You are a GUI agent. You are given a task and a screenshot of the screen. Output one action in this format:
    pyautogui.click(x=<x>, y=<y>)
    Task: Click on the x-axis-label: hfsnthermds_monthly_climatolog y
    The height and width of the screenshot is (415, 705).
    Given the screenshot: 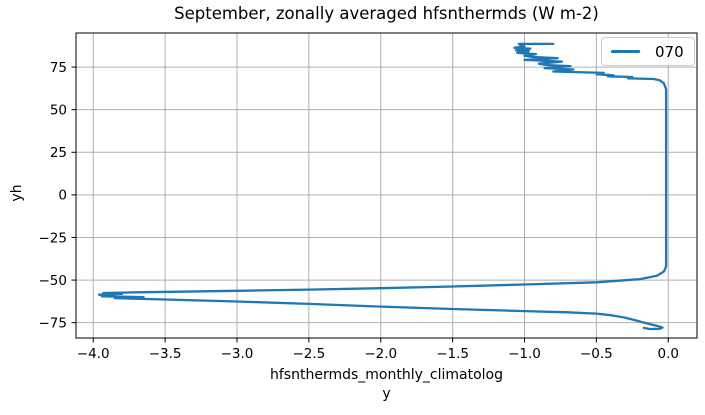 What is the action you would take?
    pyautogui.click(x=386, y=385)
    